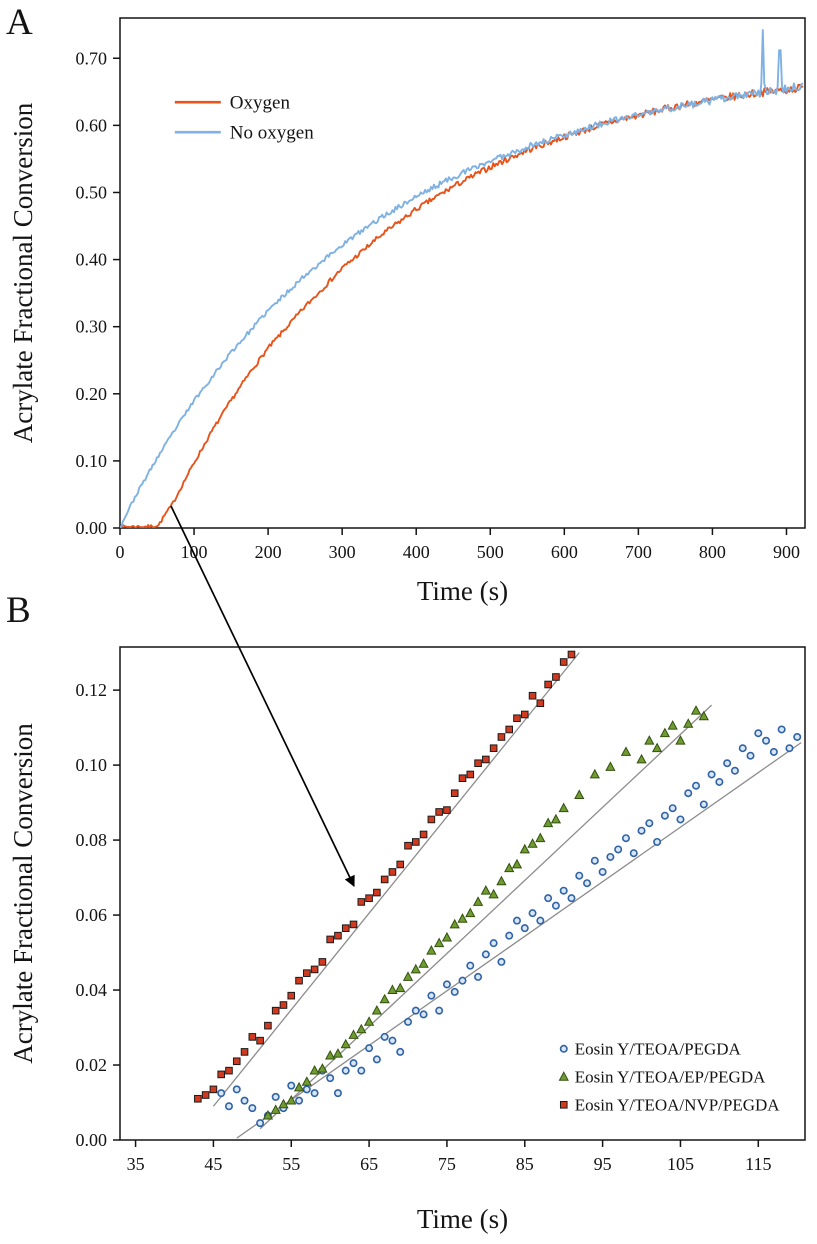 The width and height of the screenshot is (817, 1244). I want to click on legend-label: Eosin Y/TEOA/EP/PEGDA, so click(670, 1076).